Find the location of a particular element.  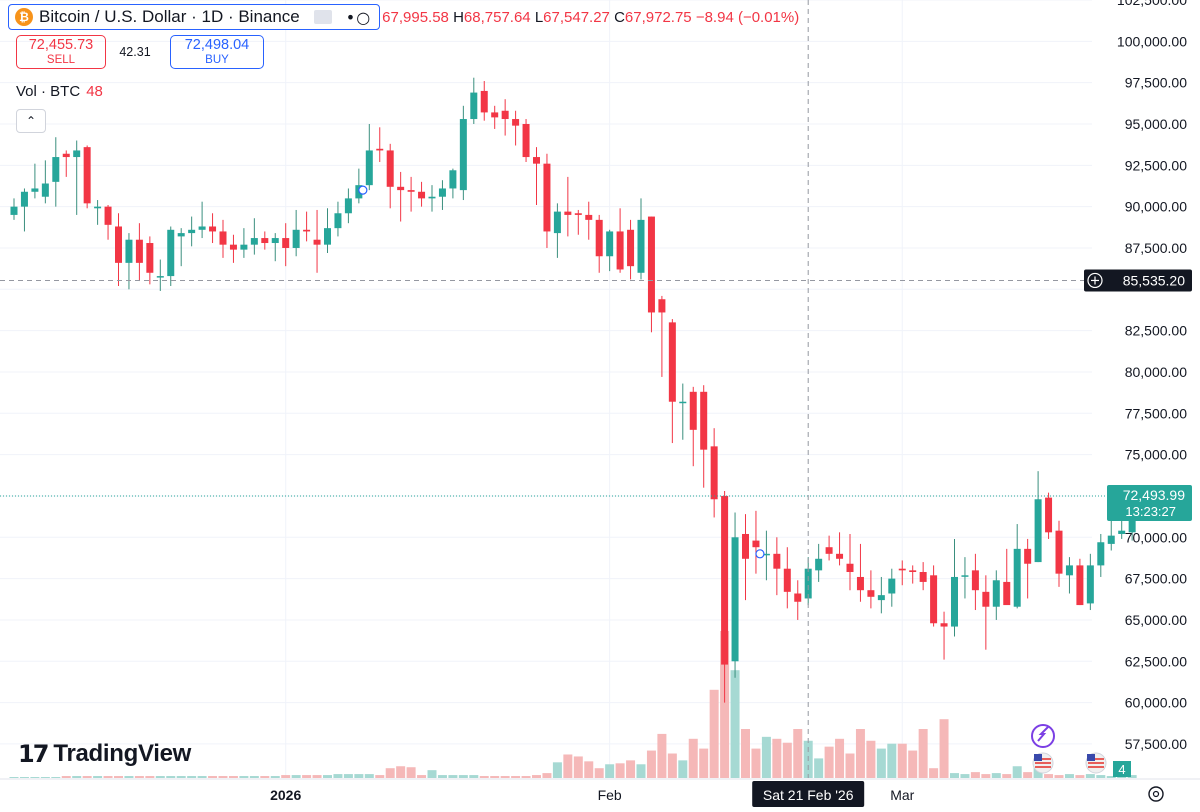

sell-button: 72,455.73 SELL is located at coordinates (61, 52).